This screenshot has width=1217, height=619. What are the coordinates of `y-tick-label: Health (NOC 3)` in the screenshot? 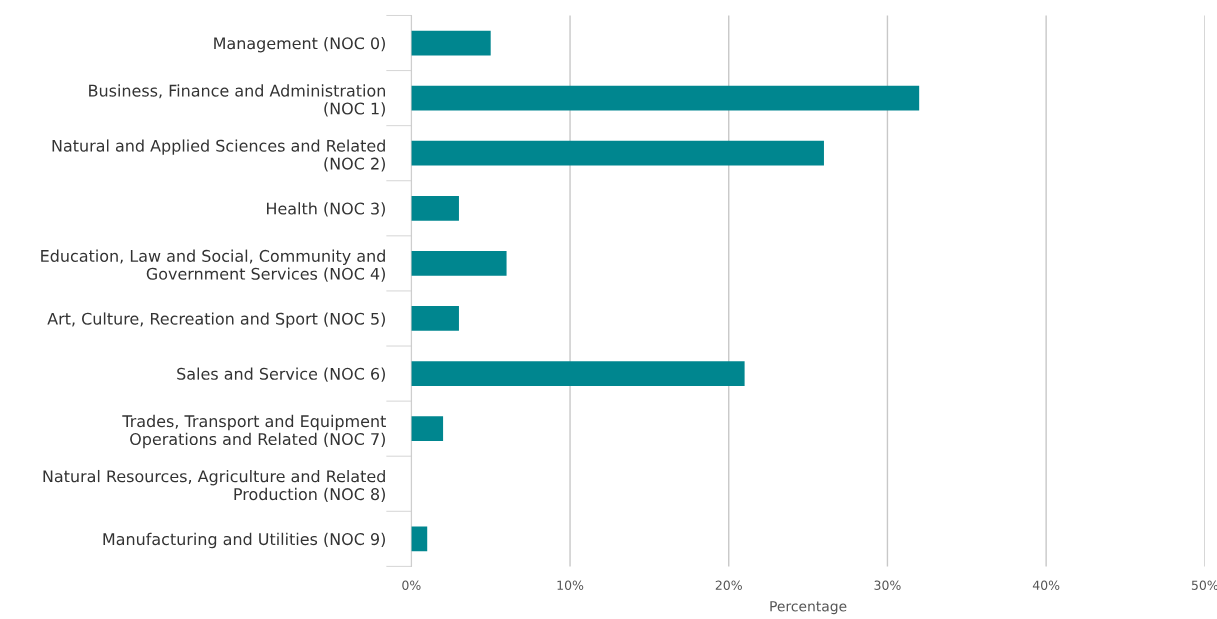 It's located at (326, 209).